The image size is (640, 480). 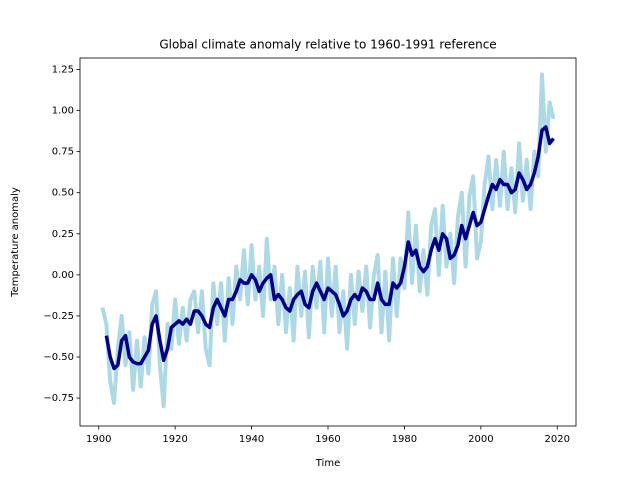 I want to click on x-tick-label: 1940, so click(x=251, y=439).